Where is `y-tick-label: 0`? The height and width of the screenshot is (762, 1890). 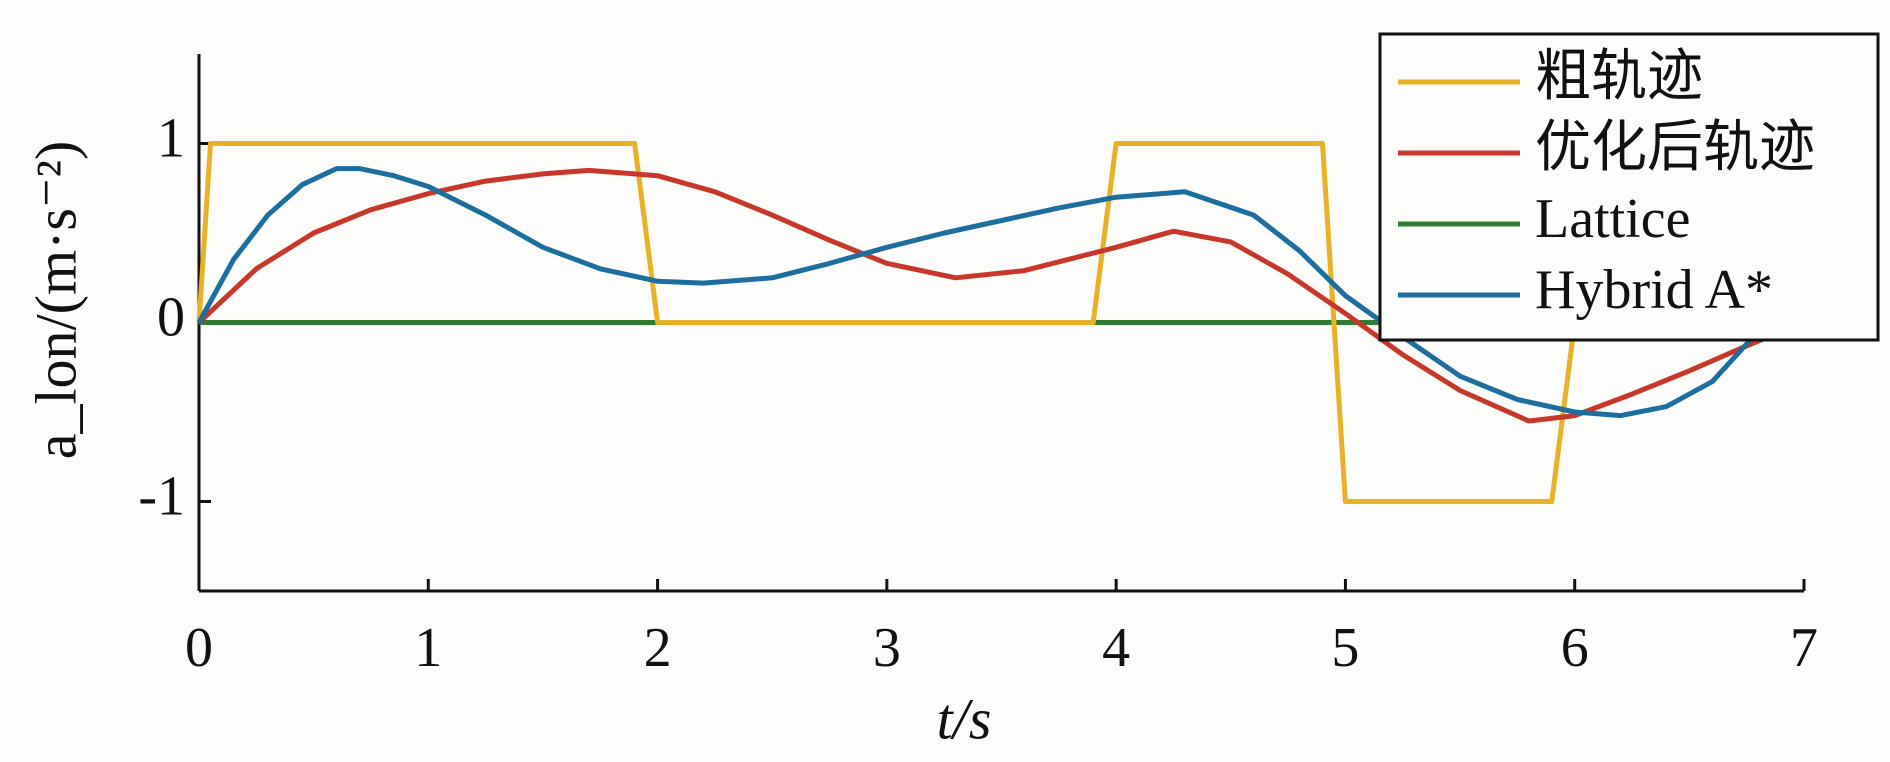
y-tick-label: 0 is located at coordinates (171, 317).